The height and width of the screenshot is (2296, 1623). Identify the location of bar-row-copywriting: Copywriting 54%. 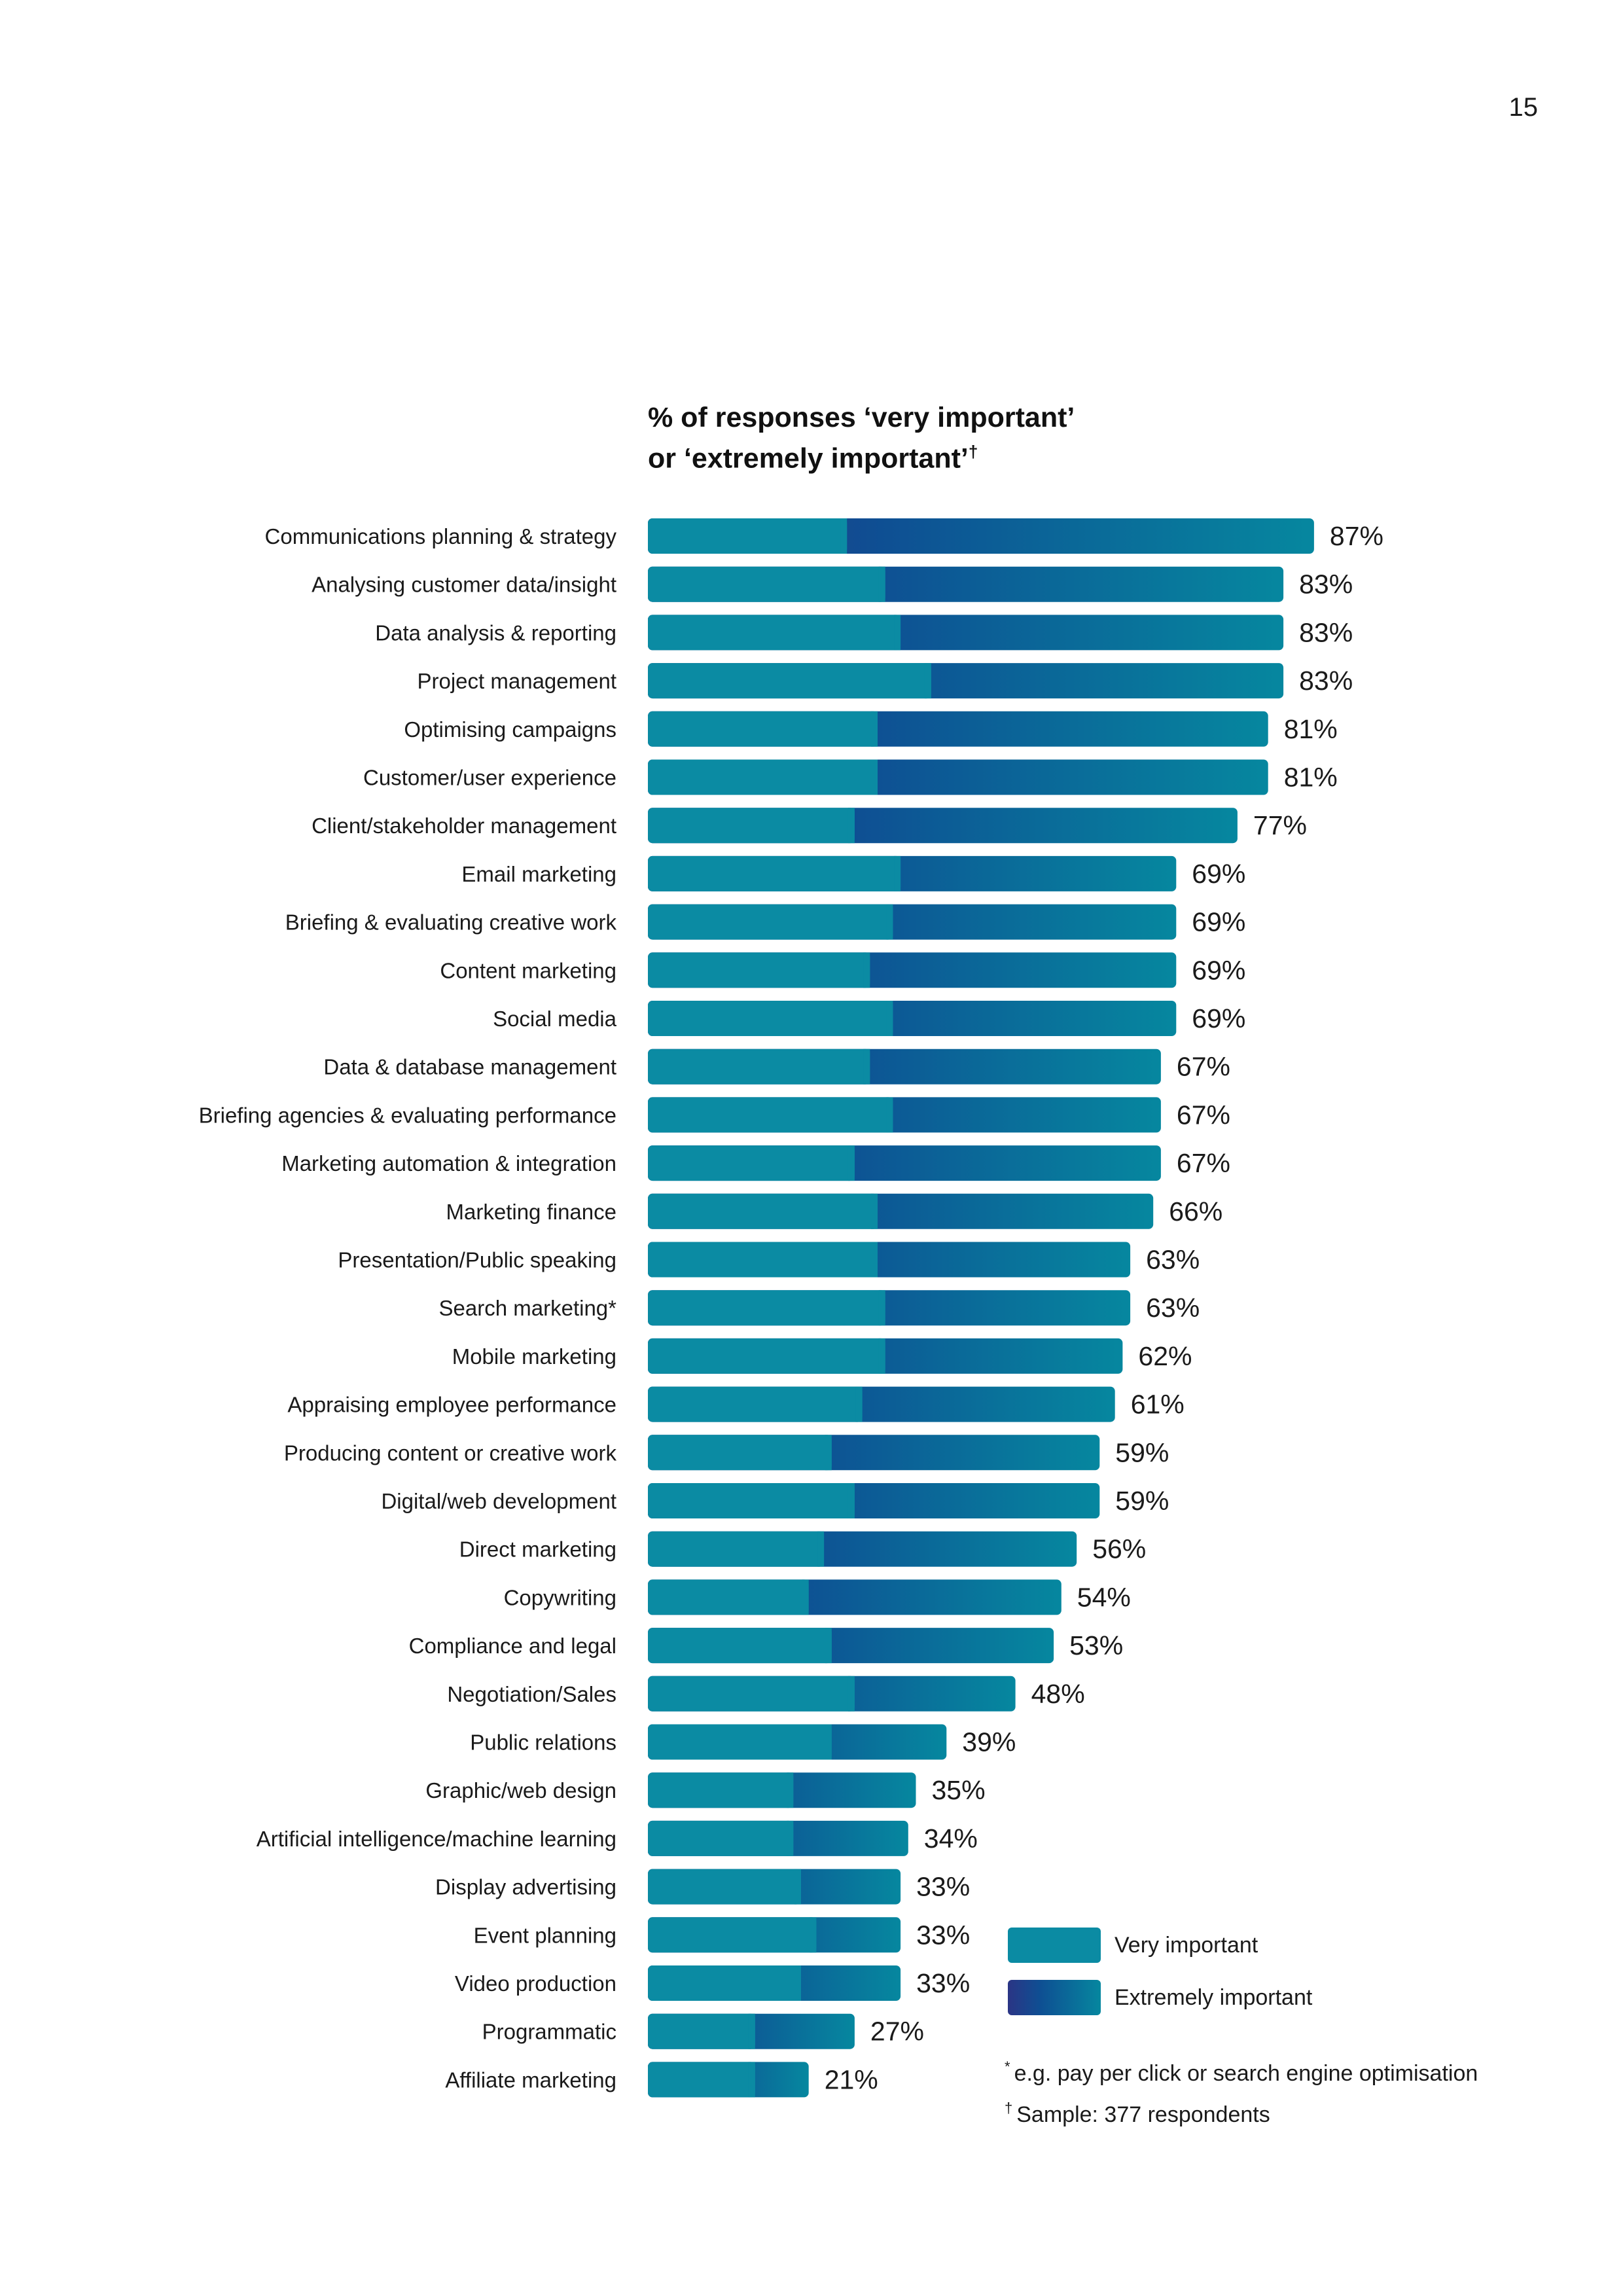
(818, 1597).